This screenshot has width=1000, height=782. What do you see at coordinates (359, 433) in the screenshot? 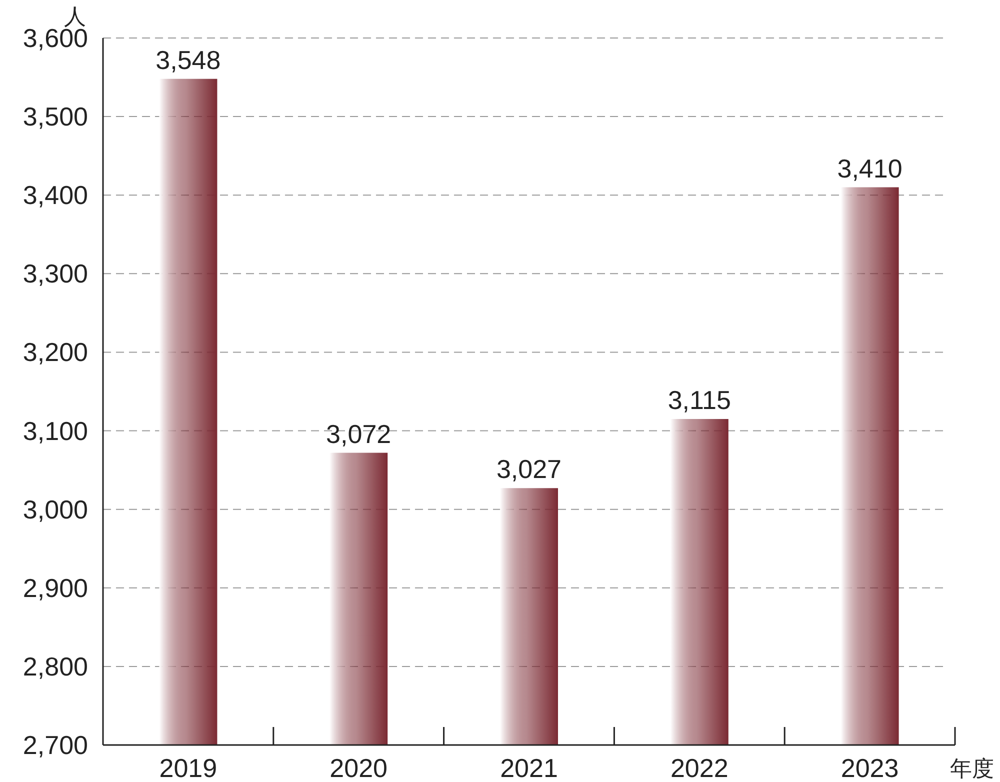
I see `data-label: 3,072` at bounding box center [359, 433].